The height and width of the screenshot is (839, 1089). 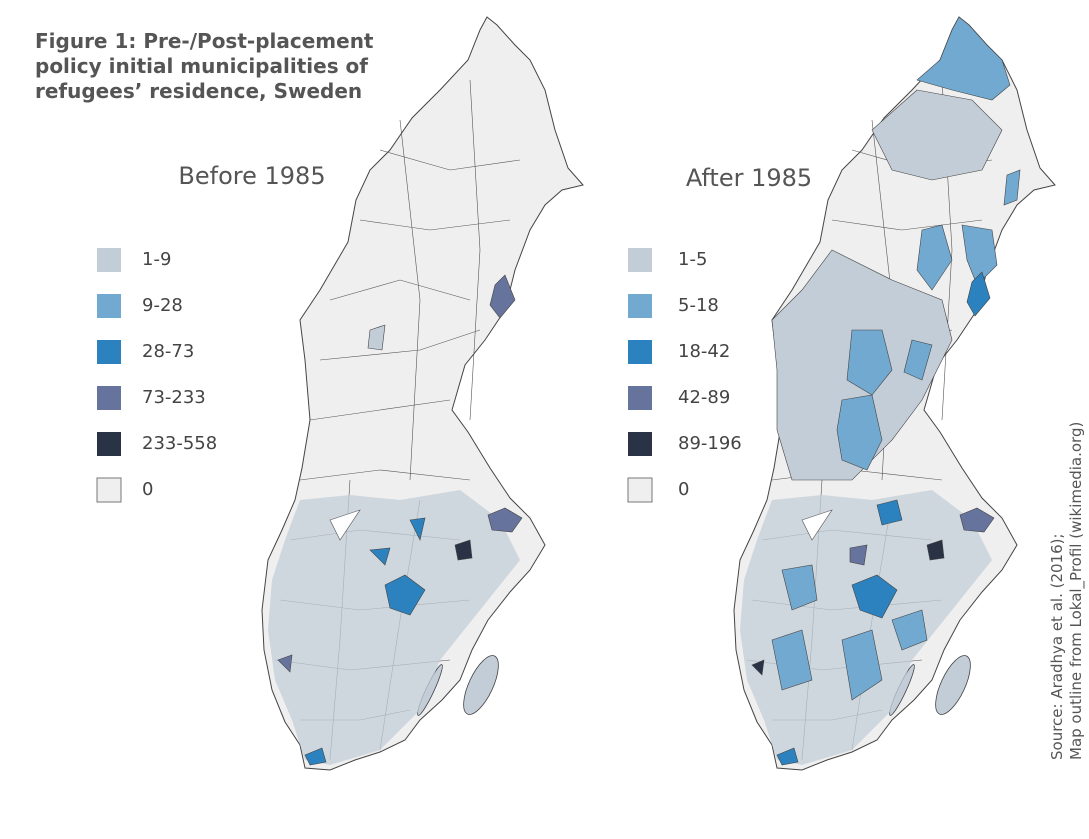 What do you see at coordinates (749, 178) in the screenshot?
I see `map-title: After 1985` at bounding box center [749, 178].